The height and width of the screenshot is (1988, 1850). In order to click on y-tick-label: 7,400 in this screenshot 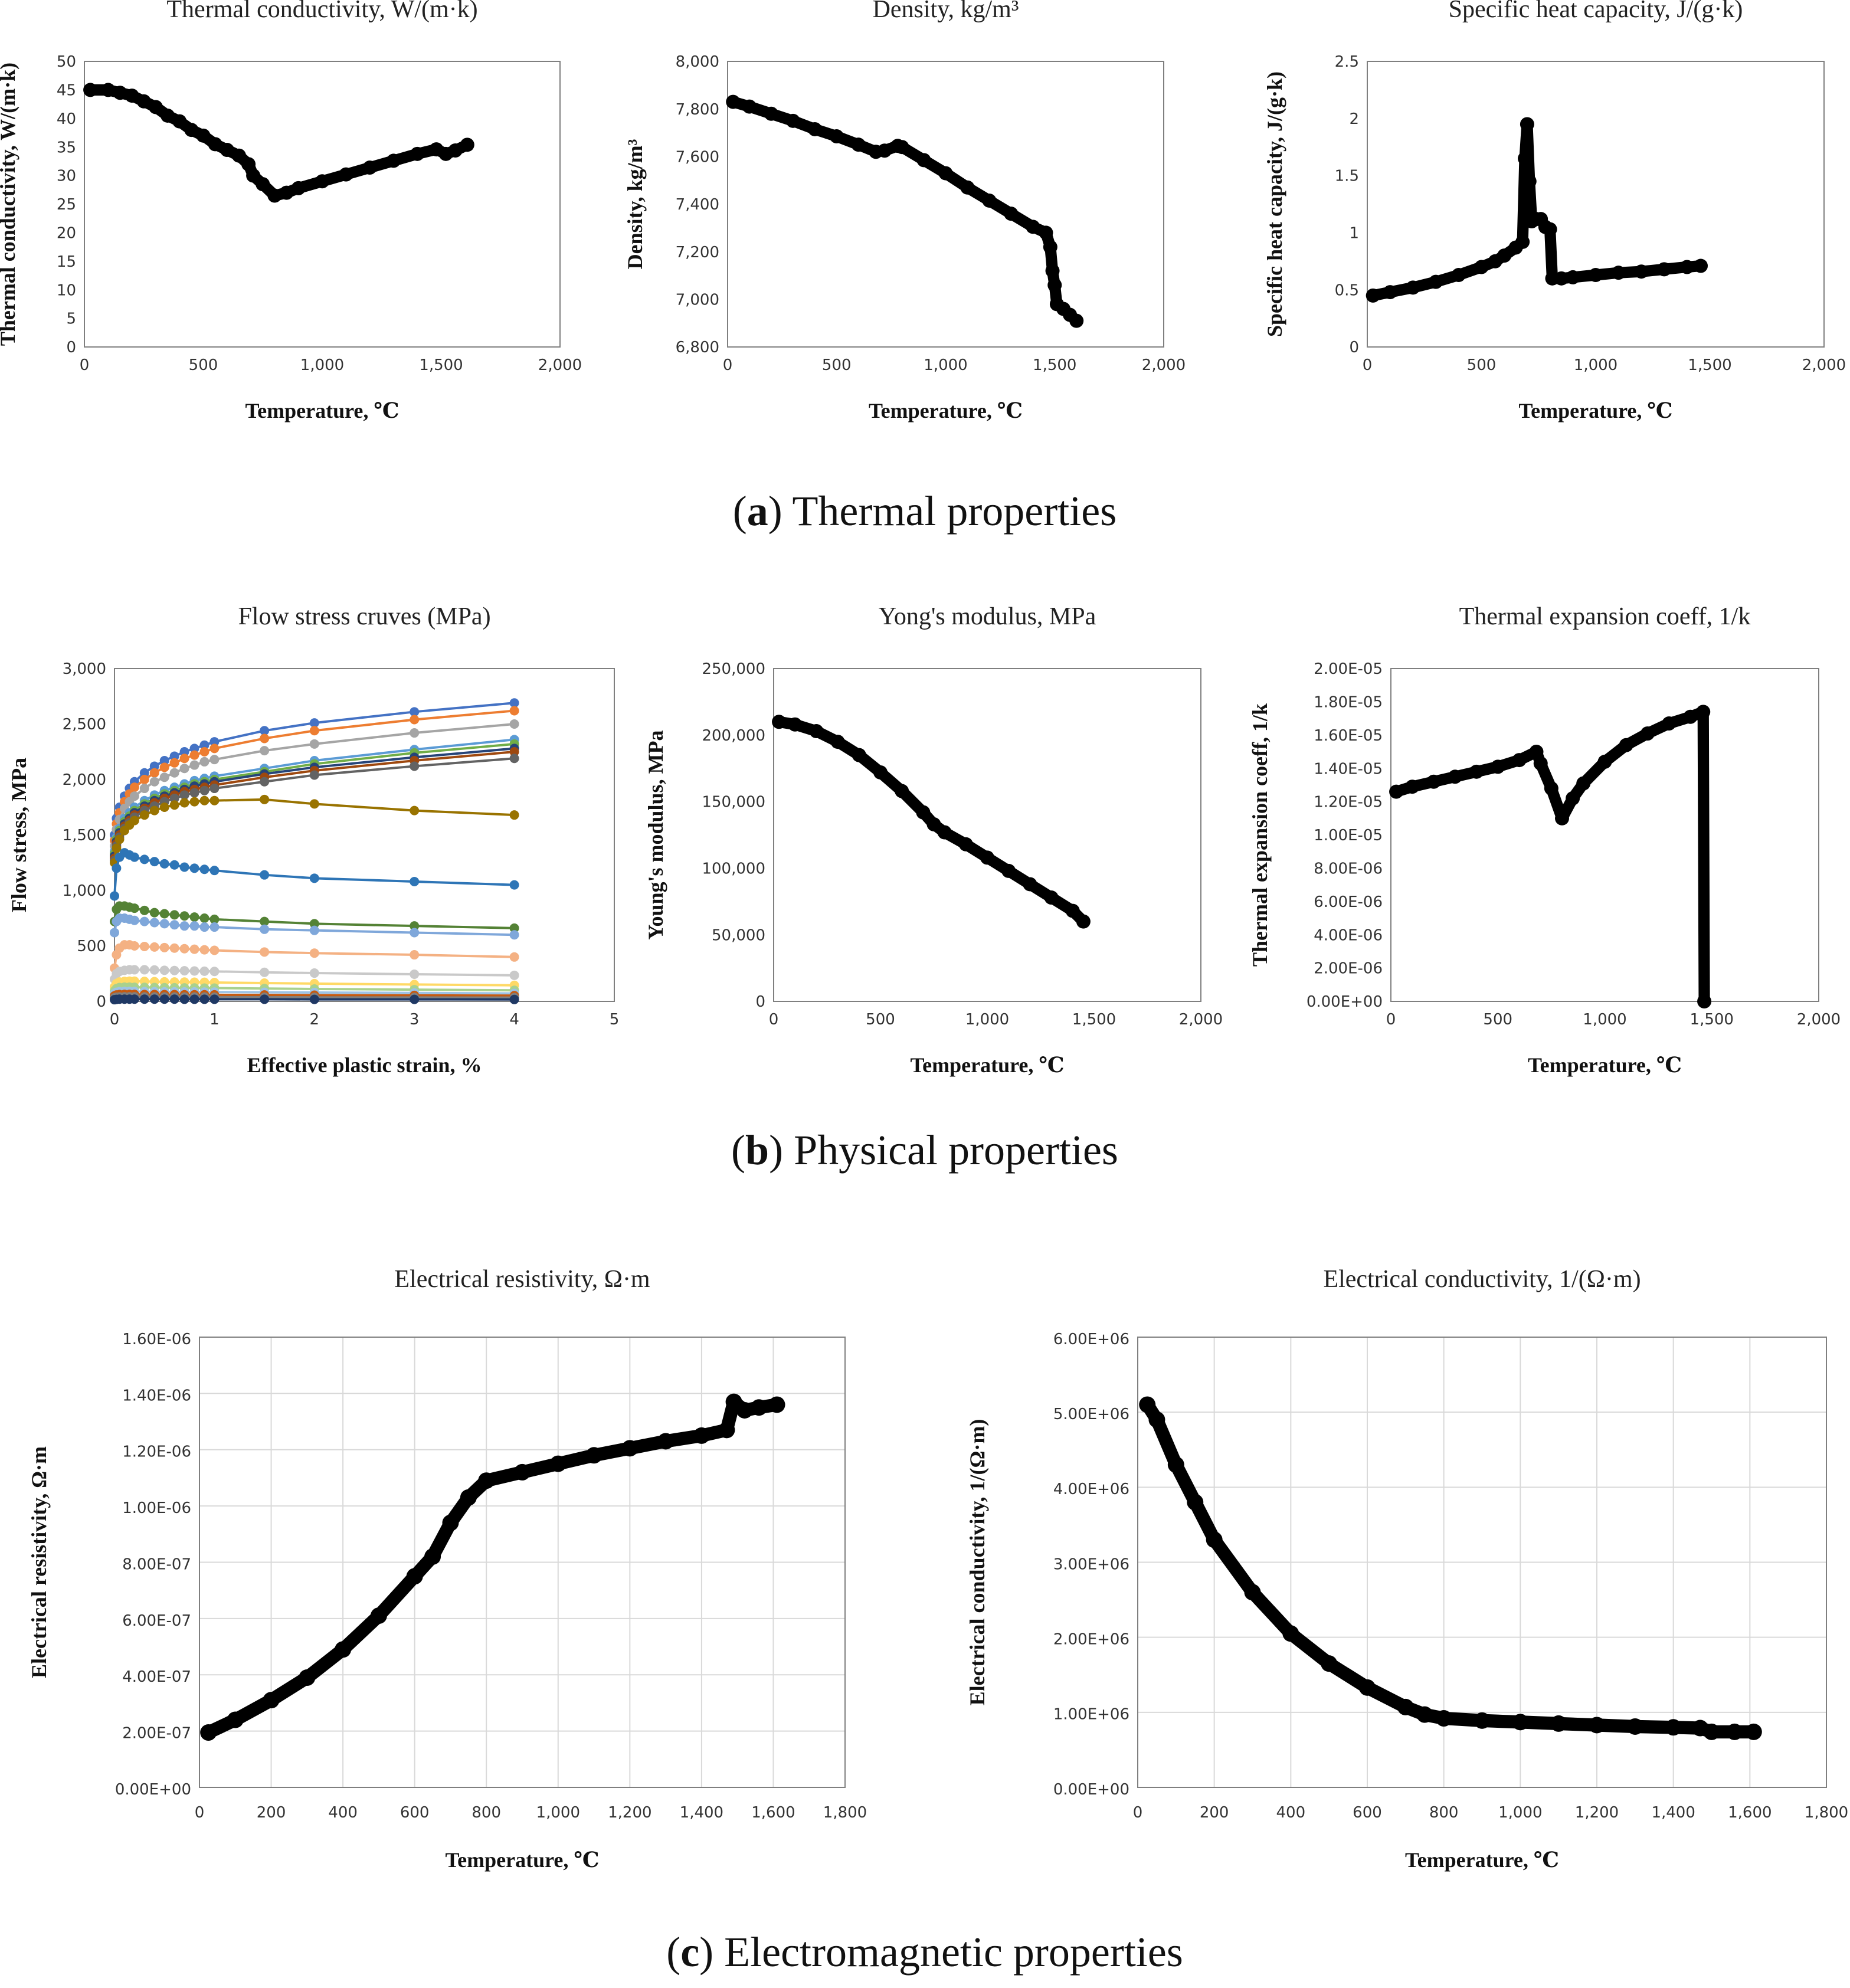, I will do `click(697, 205)`.